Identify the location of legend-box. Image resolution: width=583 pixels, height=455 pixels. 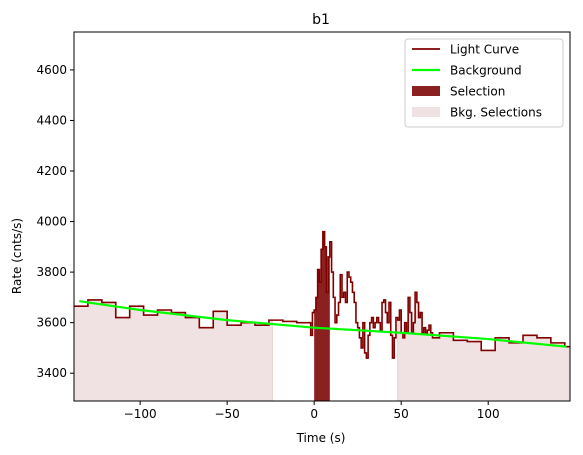
(484, 83).